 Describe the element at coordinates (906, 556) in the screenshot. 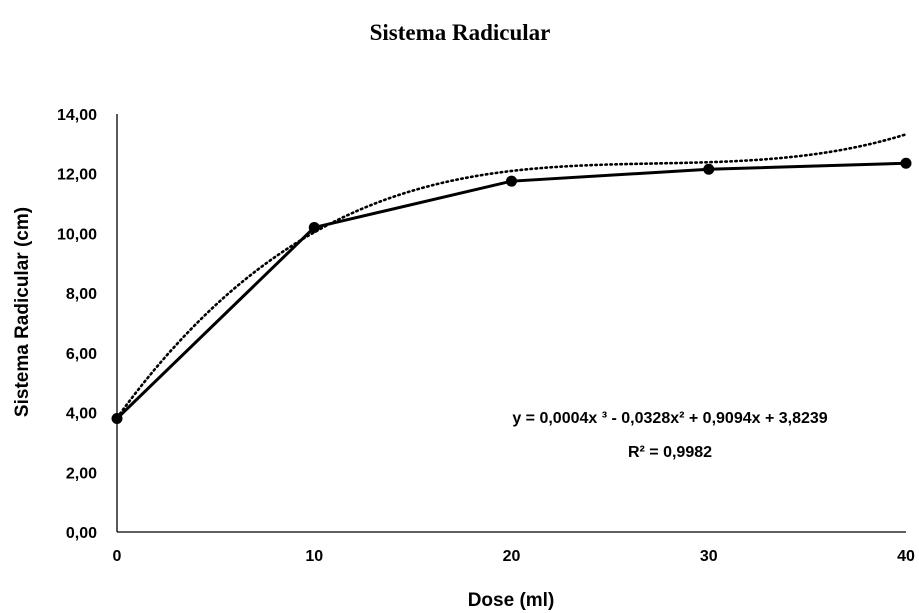

I see `x-tick-label: 40` at that location.